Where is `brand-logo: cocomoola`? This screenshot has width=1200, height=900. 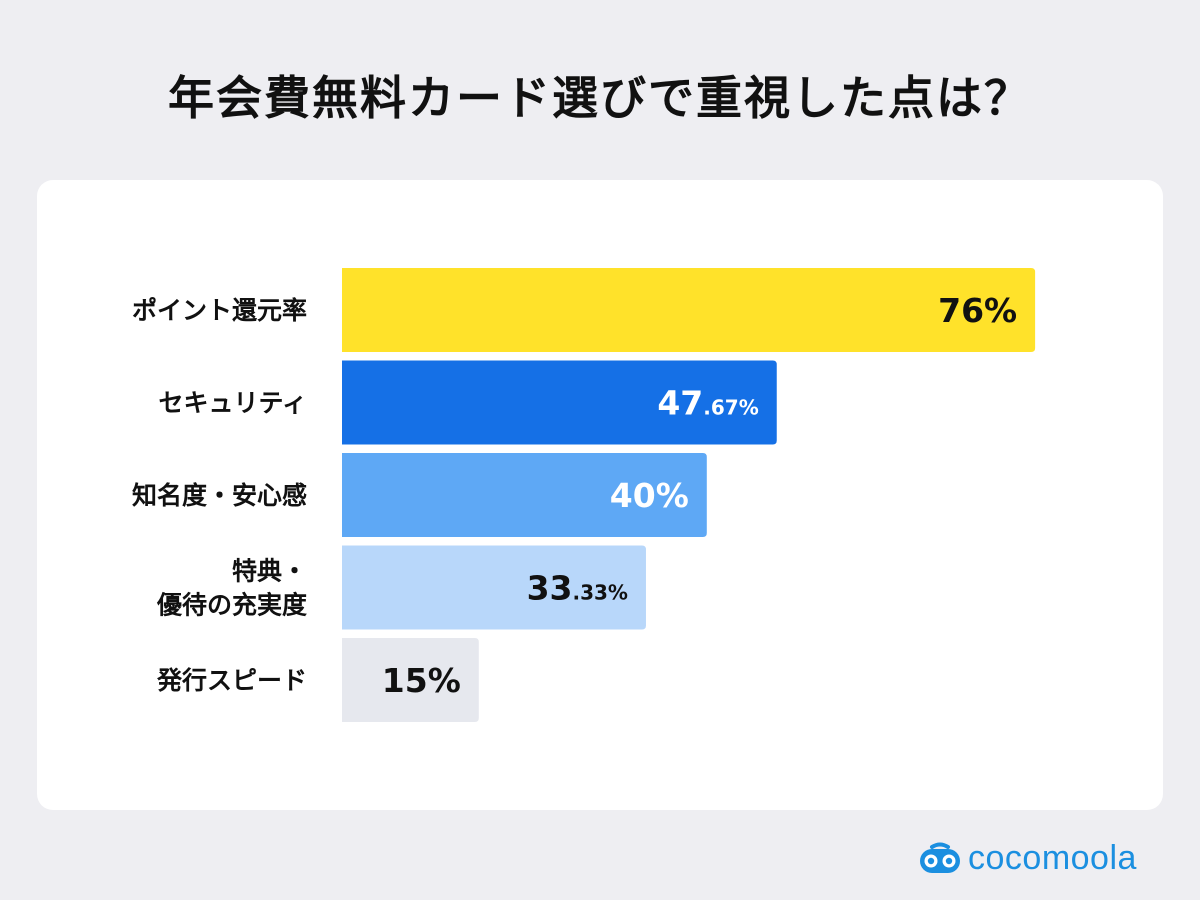
brand-logo: cocomoola is located at coordinates (1027, 858).